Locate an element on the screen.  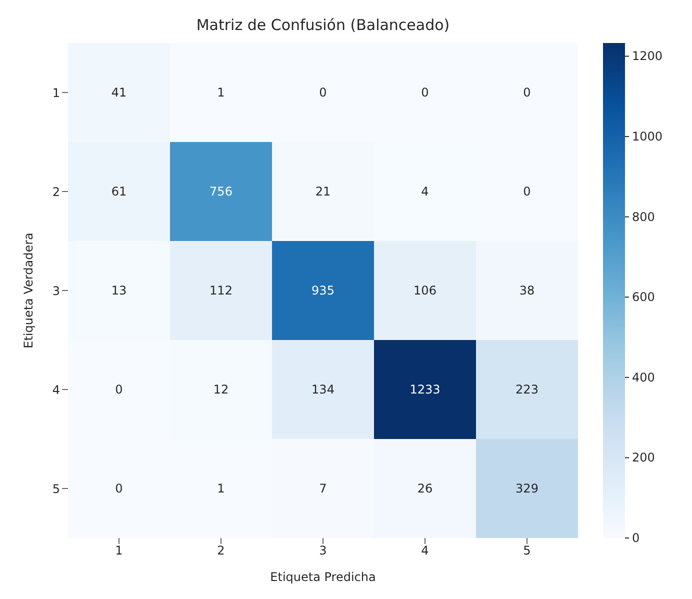
x-tick-label: 2 is located at coordinates (221, 551).